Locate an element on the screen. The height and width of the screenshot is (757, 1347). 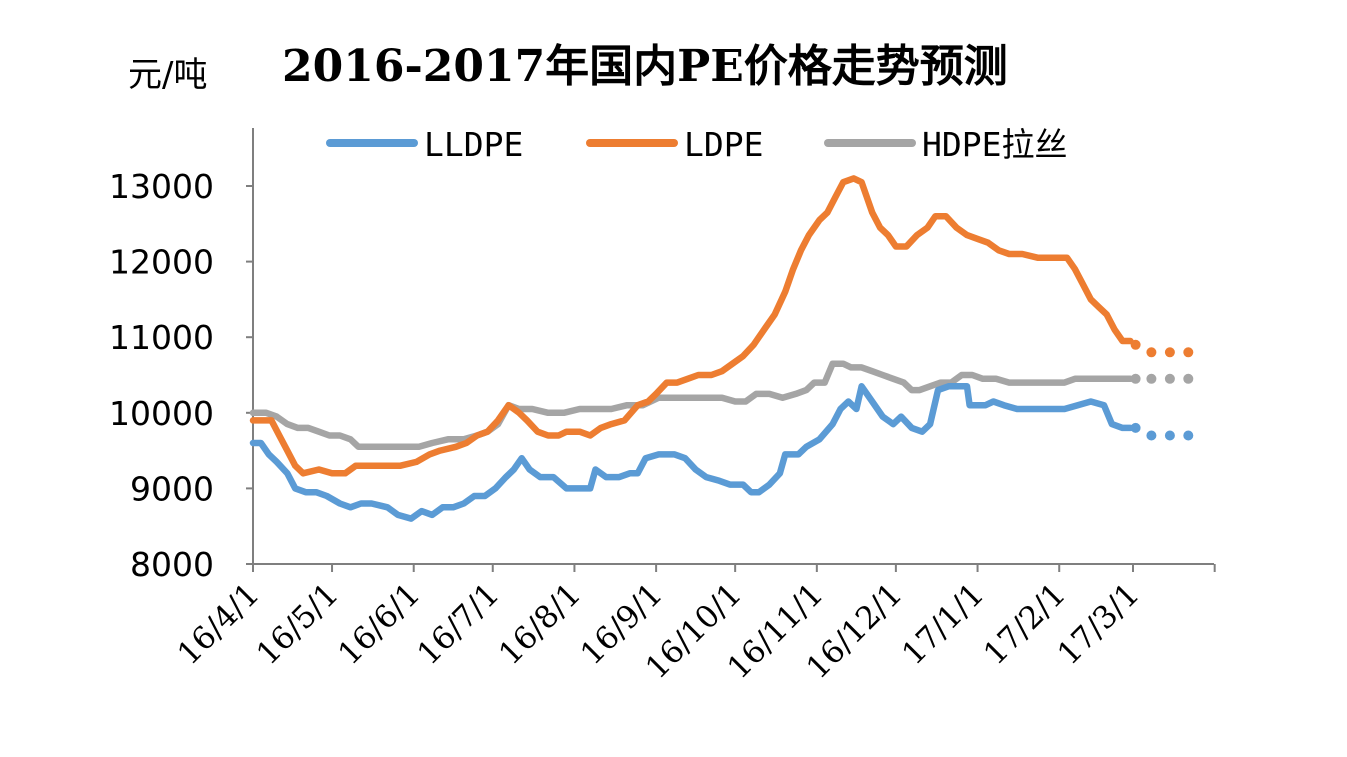
y-tick-label: 13000 is located at coordinates (161, 186).